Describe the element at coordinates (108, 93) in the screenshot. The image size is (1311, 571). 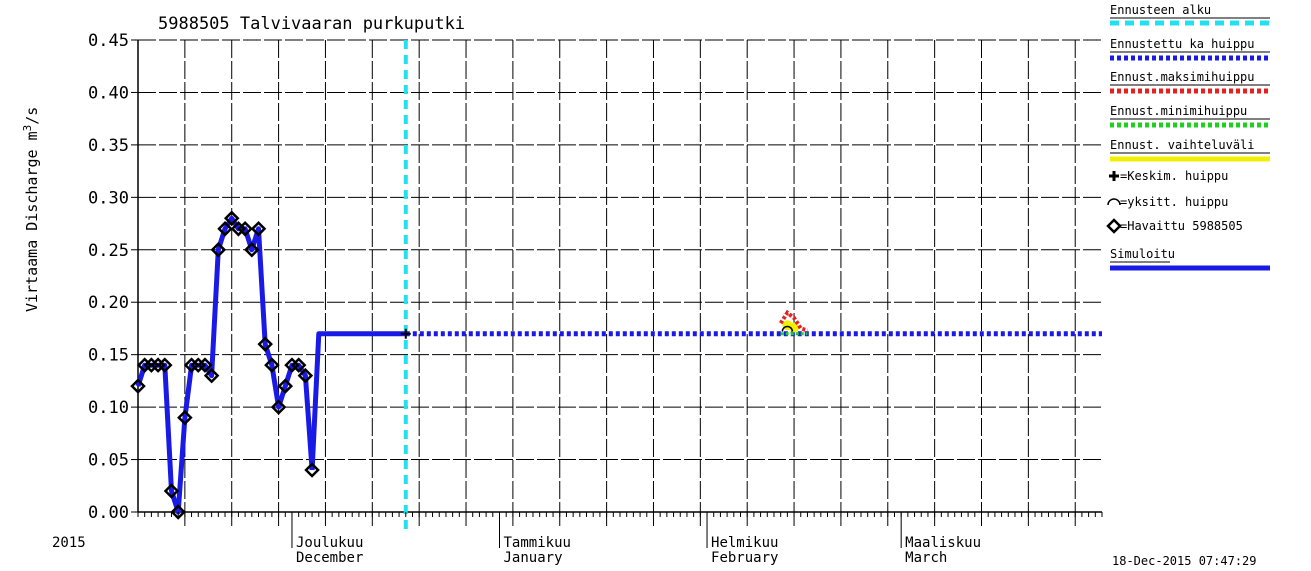
I see `y-tick-label: 0.40` at that location.